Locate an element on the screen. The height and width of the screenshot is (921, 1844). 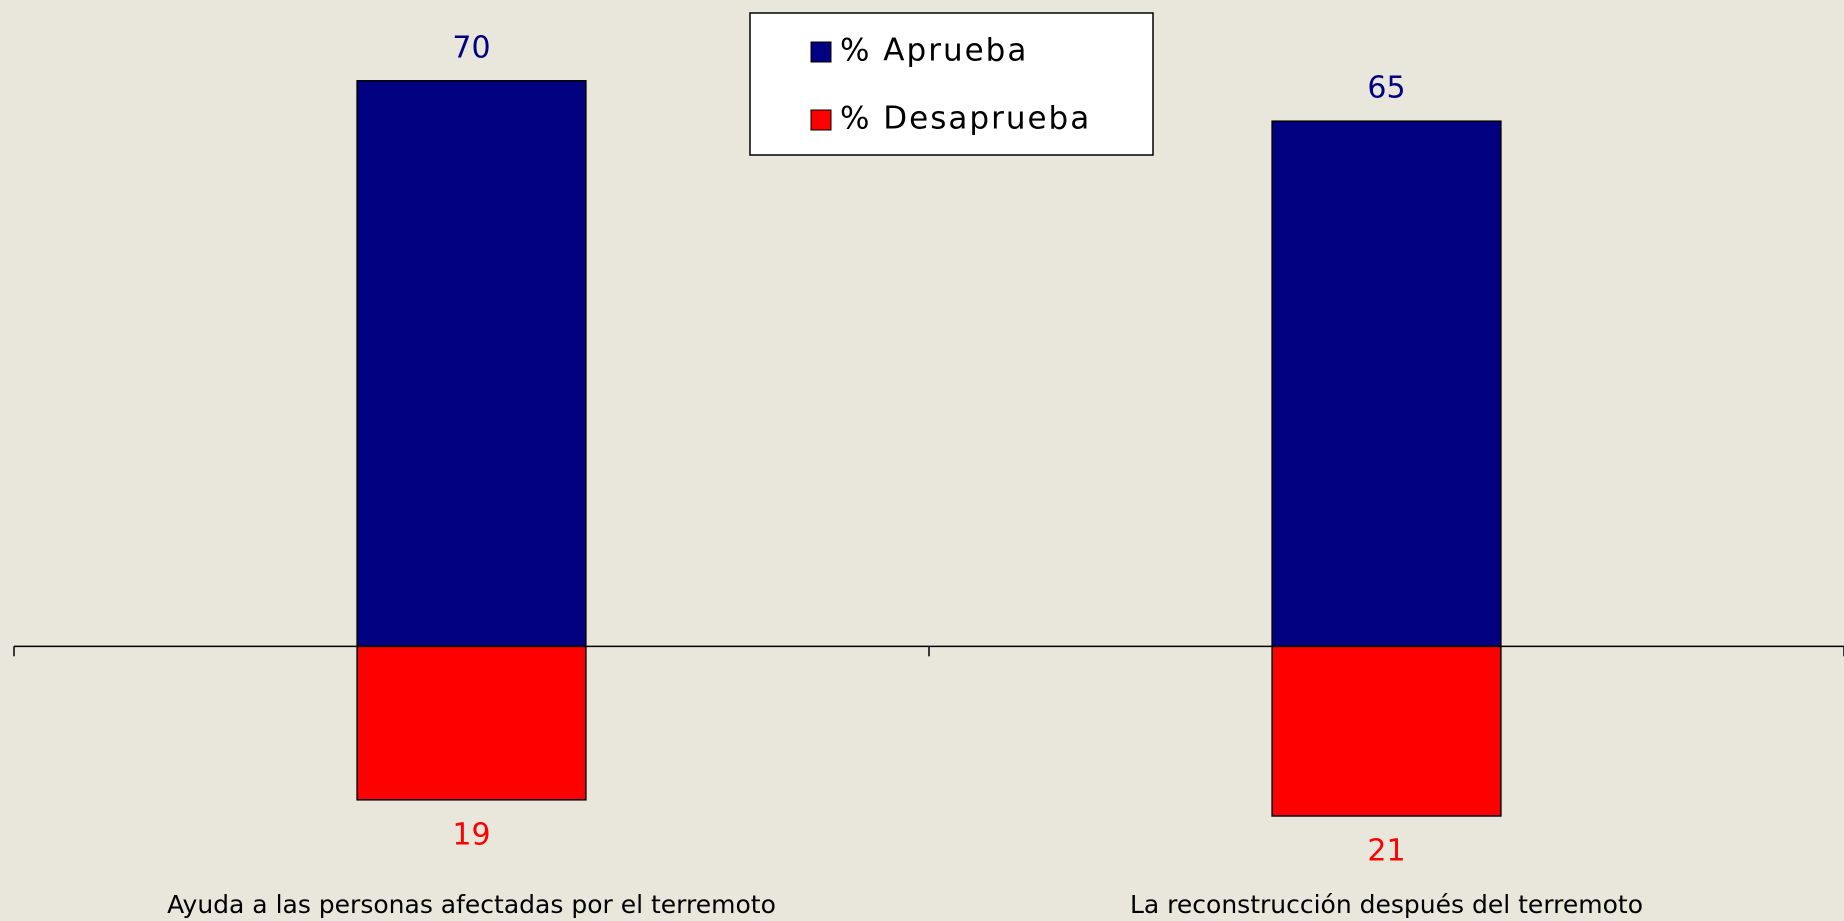
value-label: 70 is located at coordinates (471, 47).